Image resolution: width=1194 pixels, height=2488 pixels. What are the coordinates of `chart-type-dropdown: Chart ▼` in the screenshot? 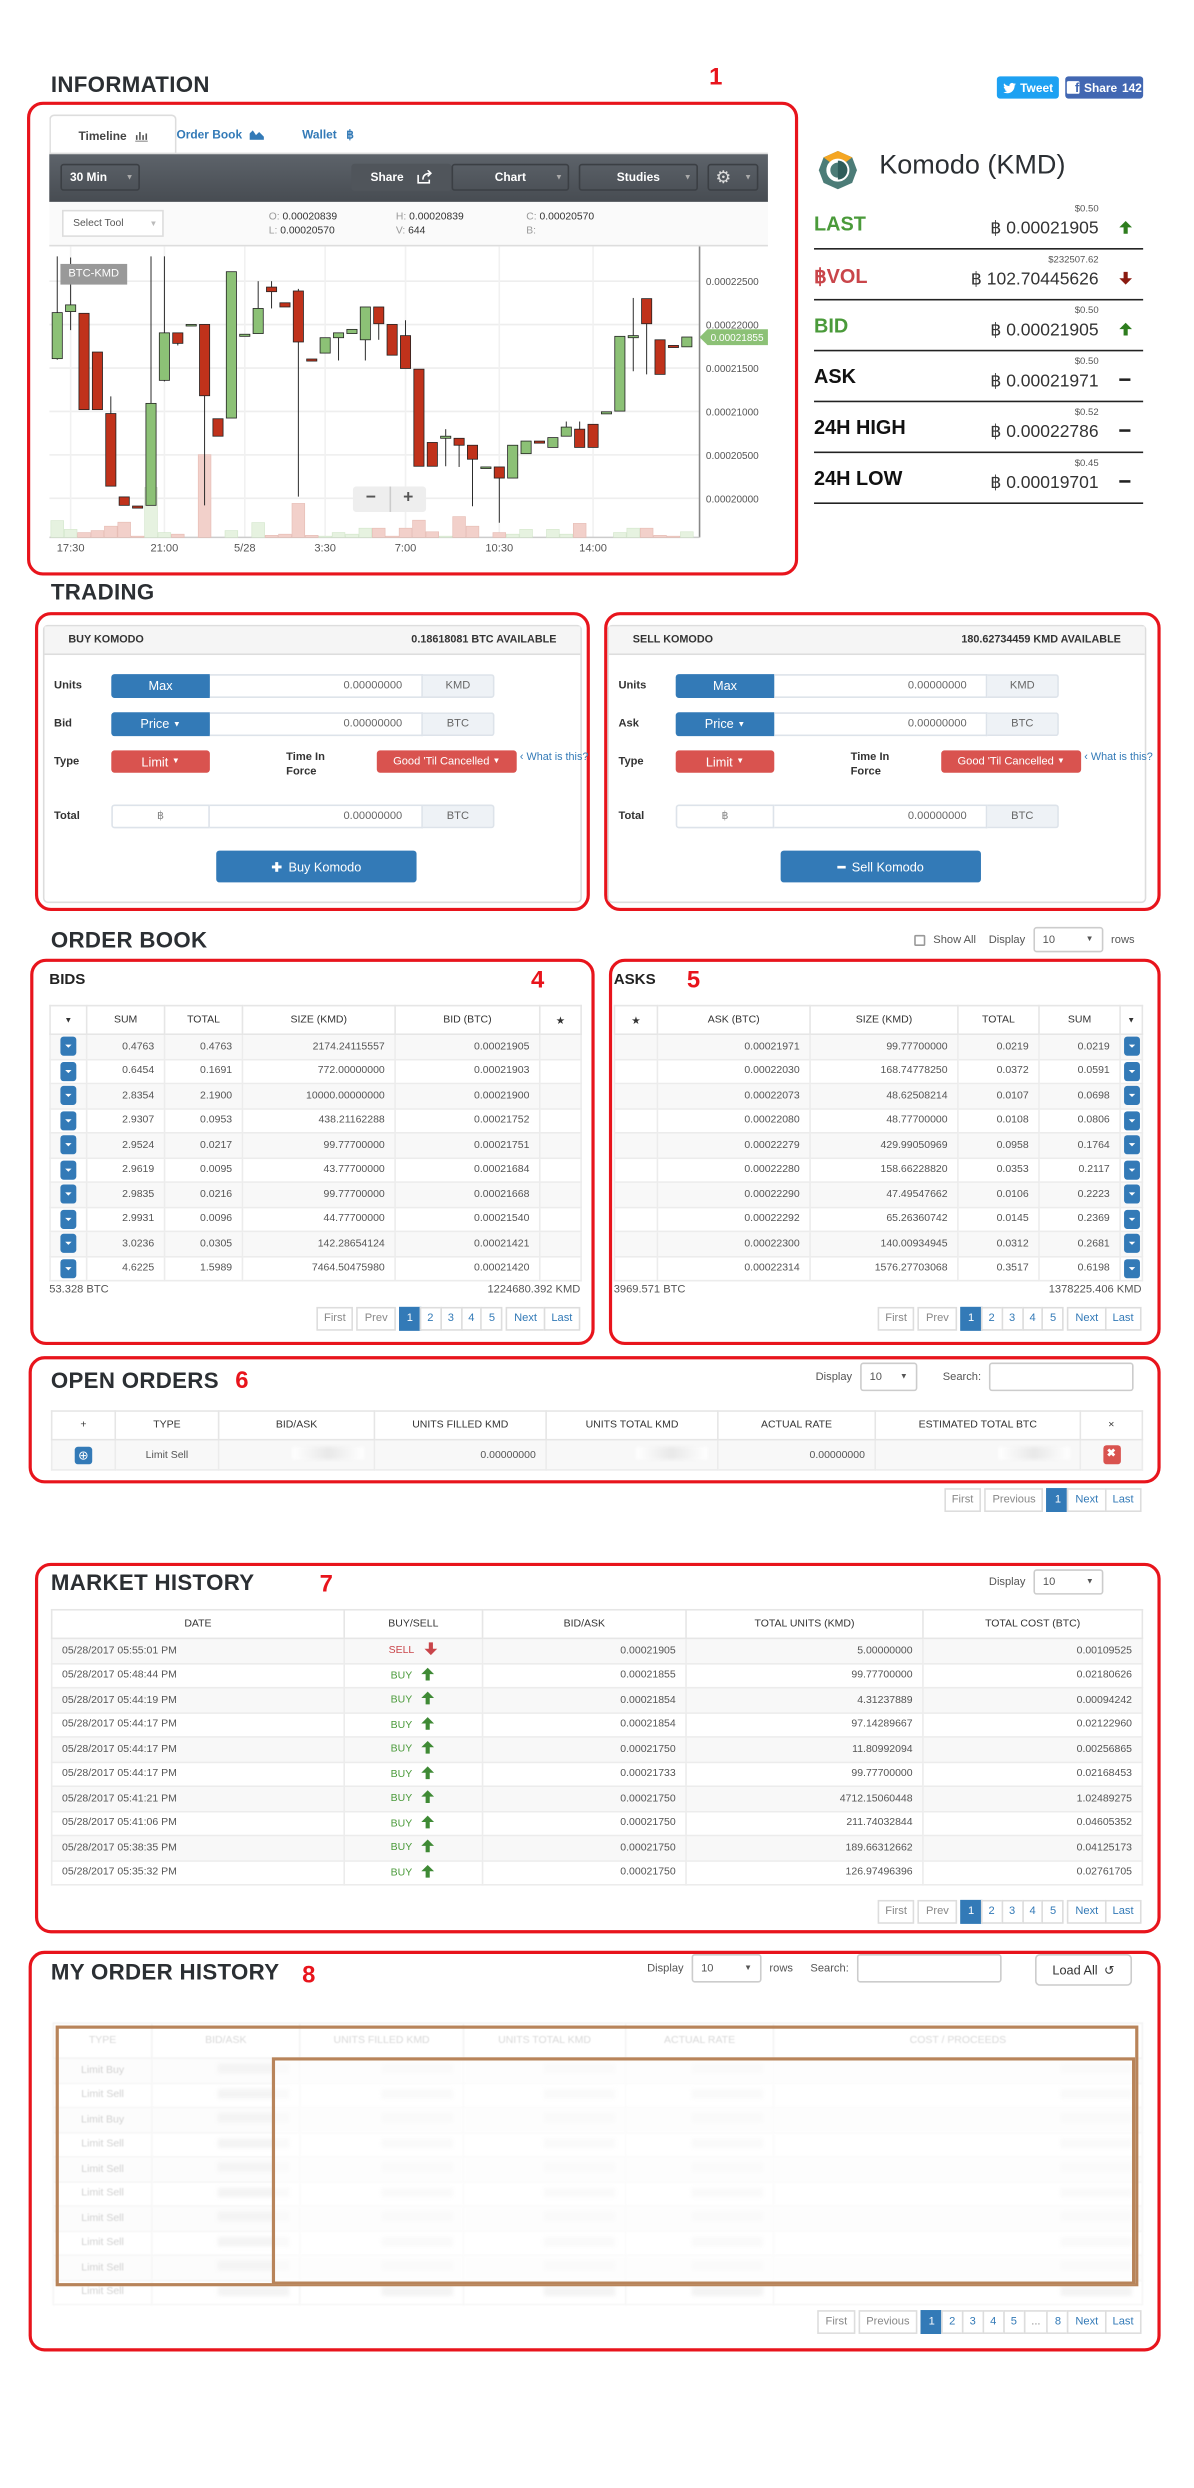 It's located at (510, 177).